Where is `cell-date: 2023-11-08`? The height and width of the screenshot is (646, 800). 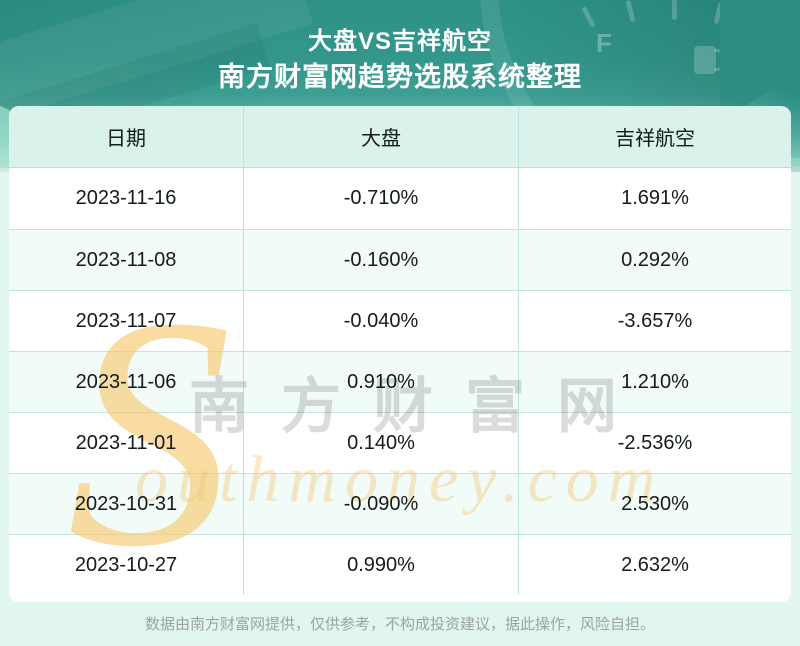 cell-date: 2023-11-08 is located at coordinates (126, 259).